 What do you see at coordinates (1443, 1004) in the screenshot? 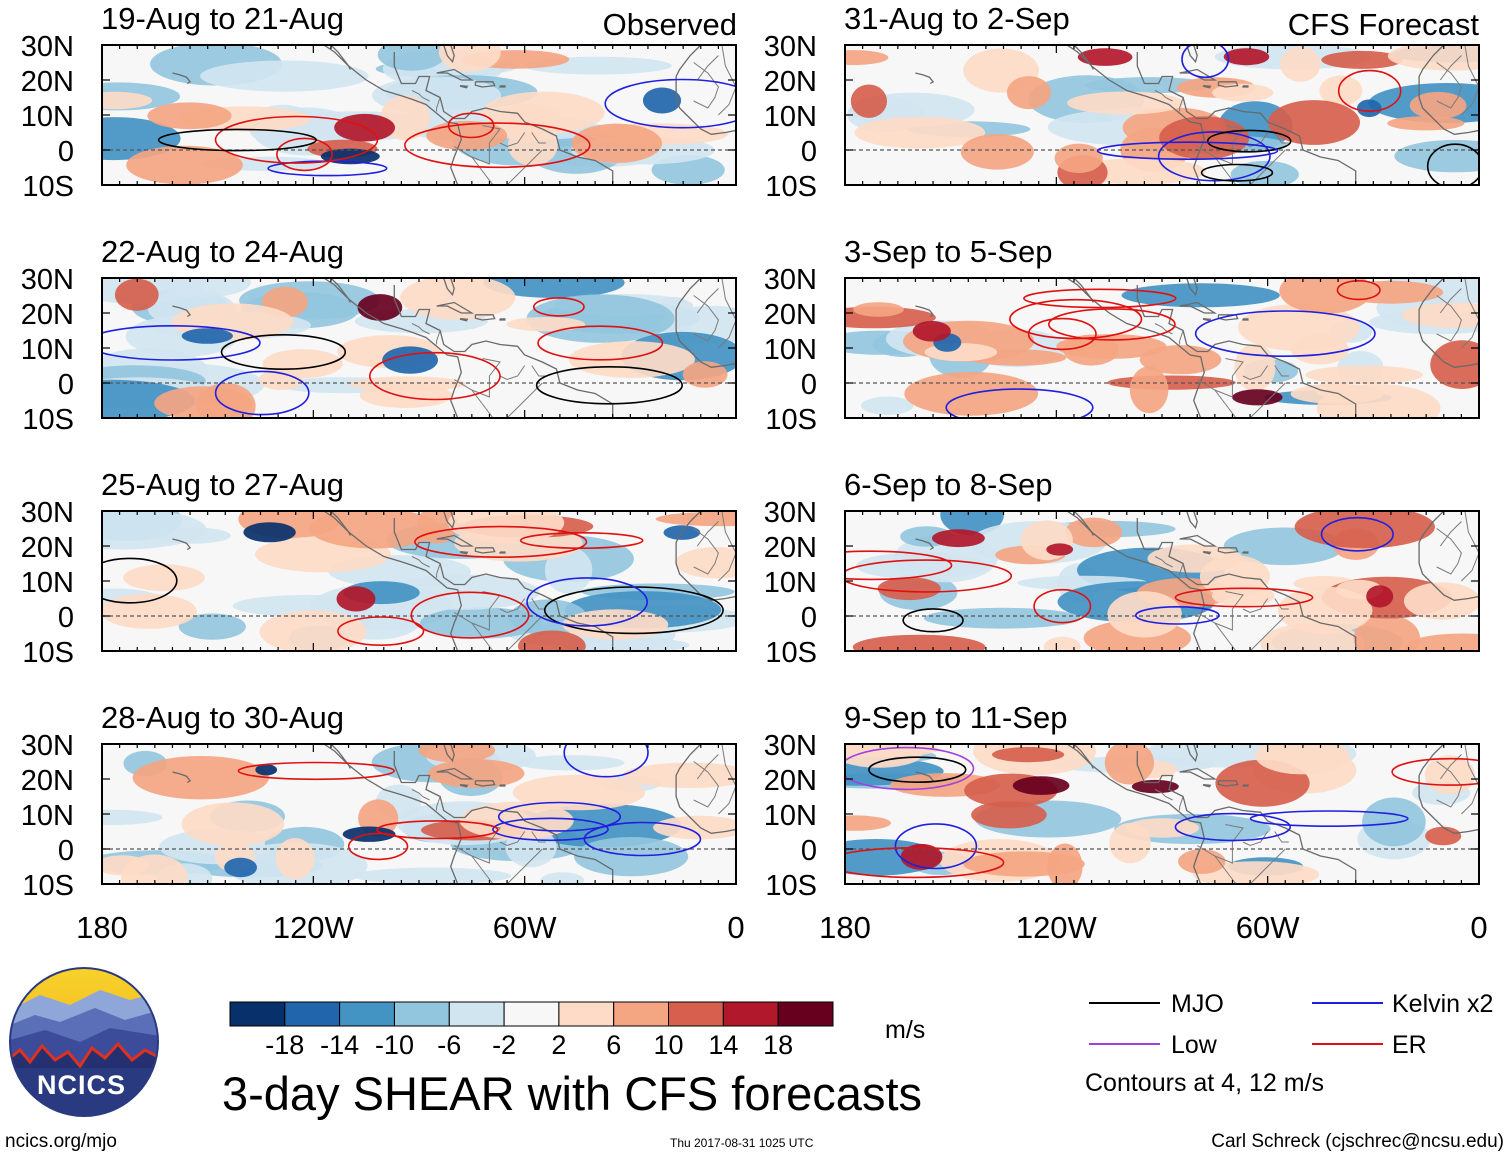
I see `legend-kelvin-label: Kelvin x2` at bounding box center [1443, 1004].